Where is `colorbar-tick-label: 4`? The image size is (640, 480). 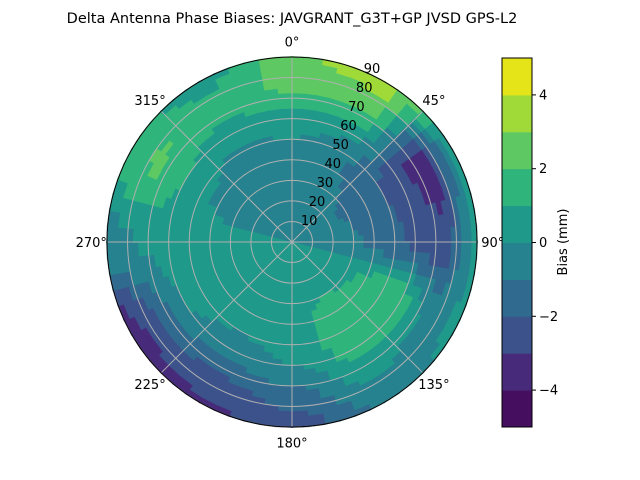 colorbar-tick-label: 4 is located at coordinates (543, 95).